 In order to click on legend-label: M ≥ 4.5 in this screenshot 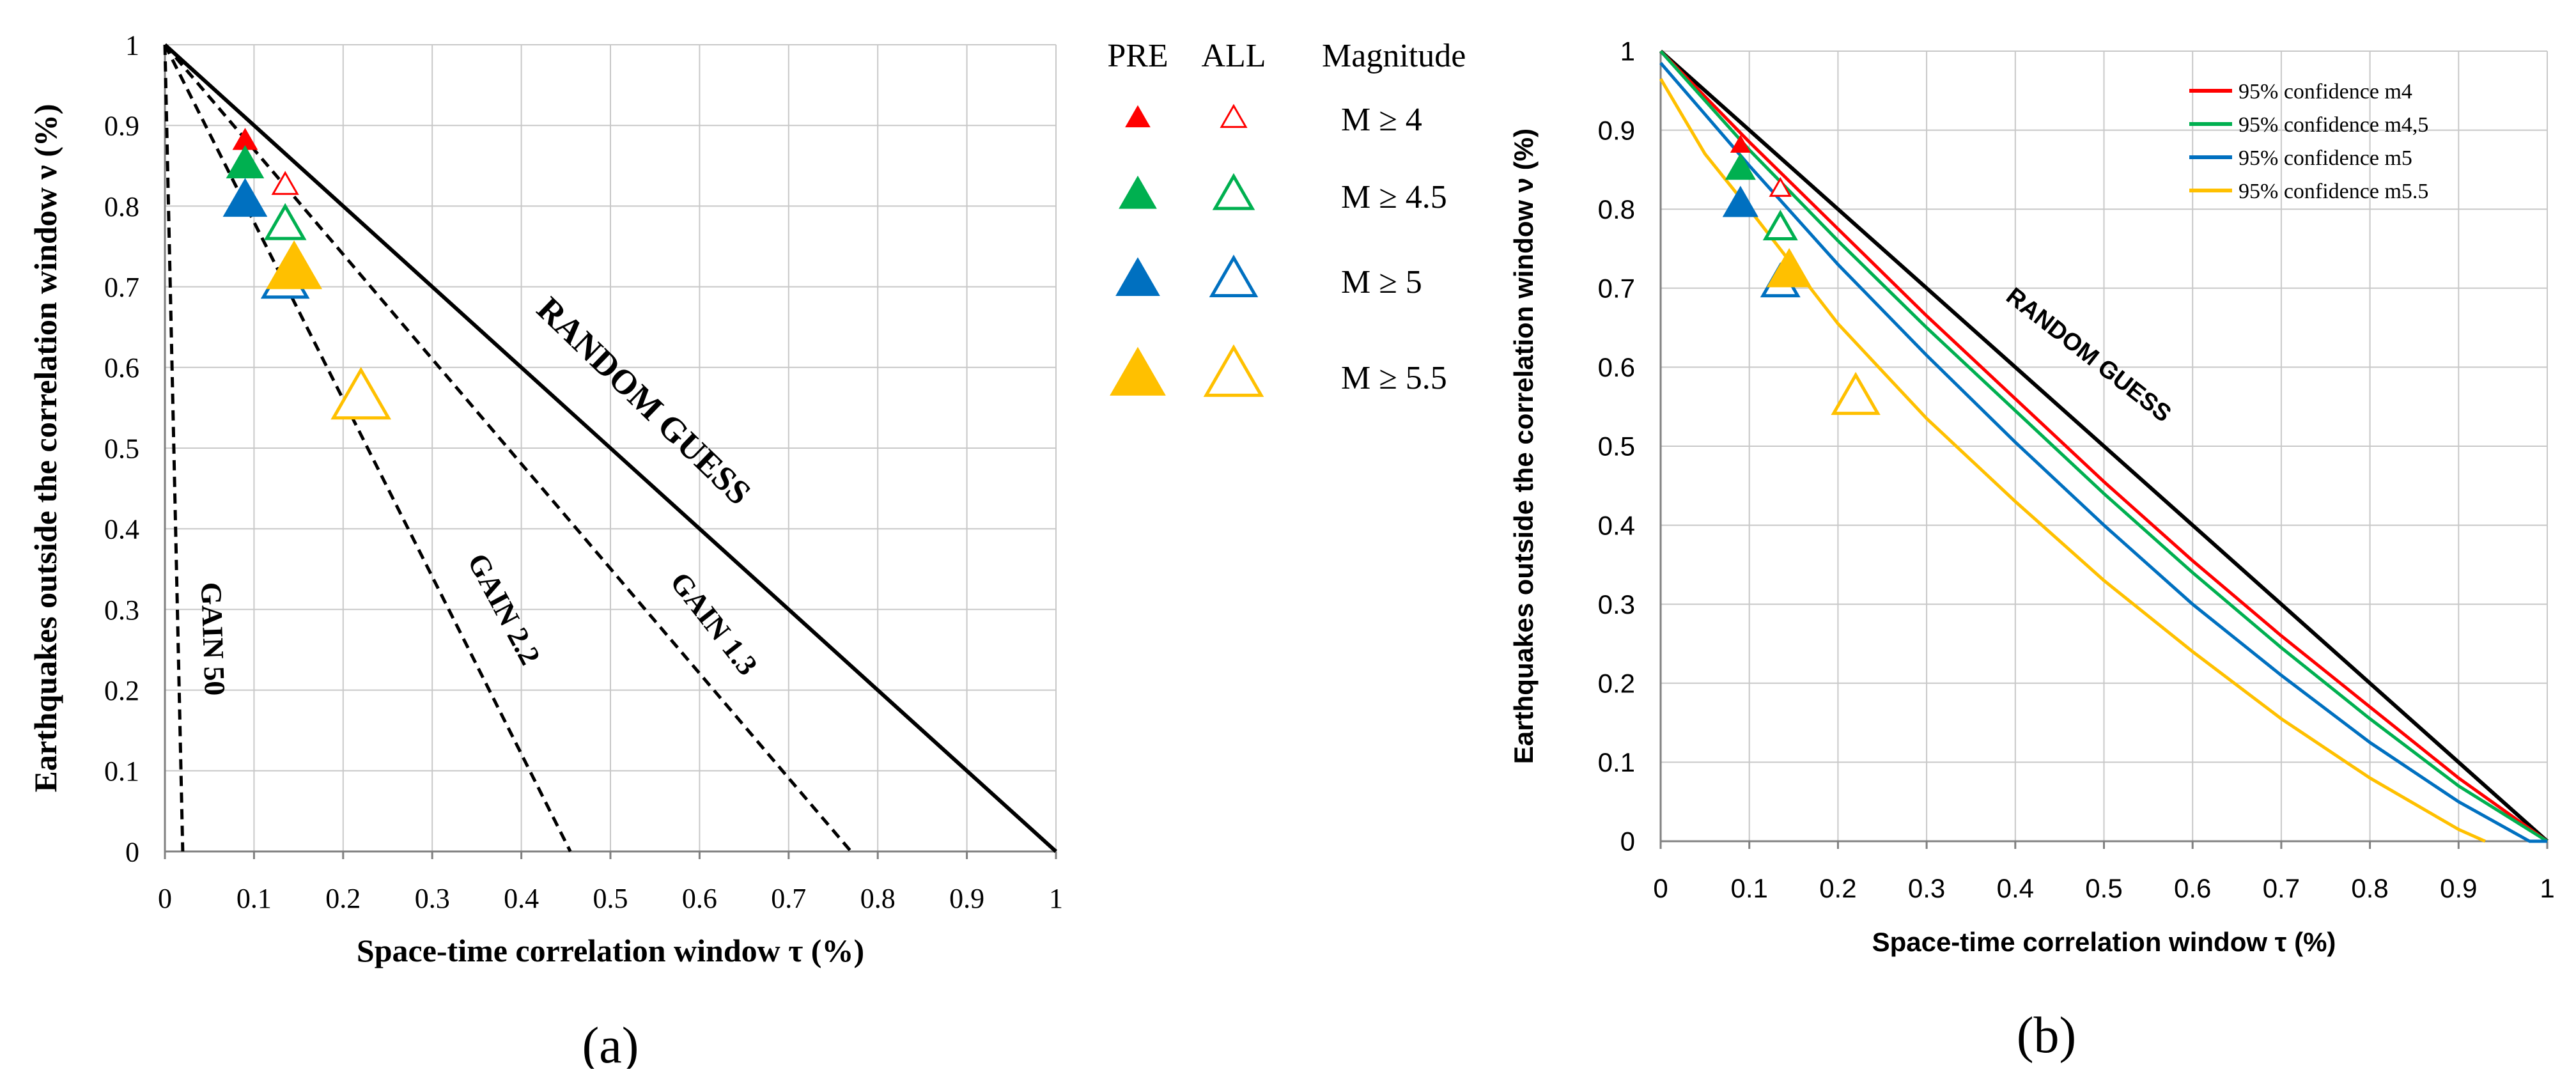, I will do `click(1394, 197)`.